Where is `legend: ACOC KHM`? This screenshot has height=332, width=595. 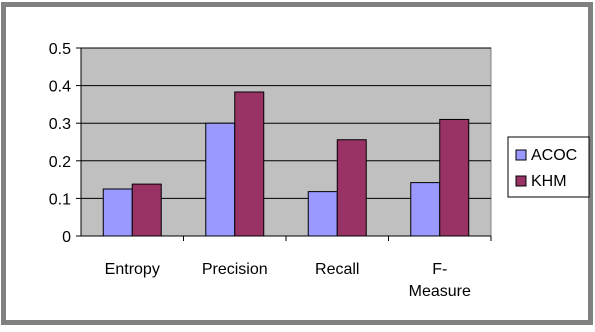 legend: ACOC KHM is located at coordinates (548, 167).